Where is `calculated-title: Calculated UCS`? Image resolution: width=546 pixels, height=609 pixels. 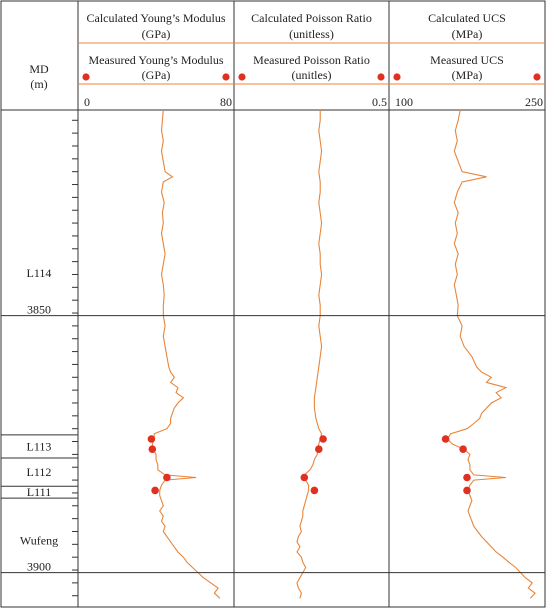
calculated-title: Calculated UCS is located at coordinates (467, 18).